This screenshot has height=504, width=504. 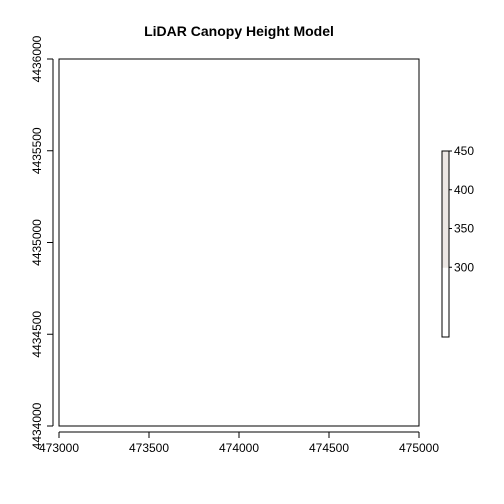 I want to click on color-legend: 300 350 400 450, so click(x=457, y=241).